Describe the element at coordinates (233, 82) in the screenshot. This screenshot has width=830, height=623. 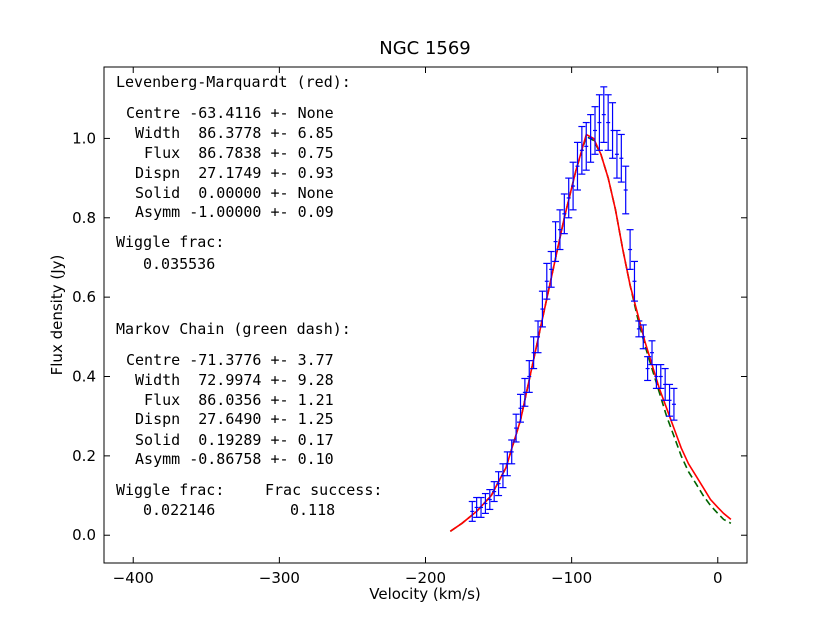
I see `lm-header: Levenberg-Marquardt (red):` at that location.